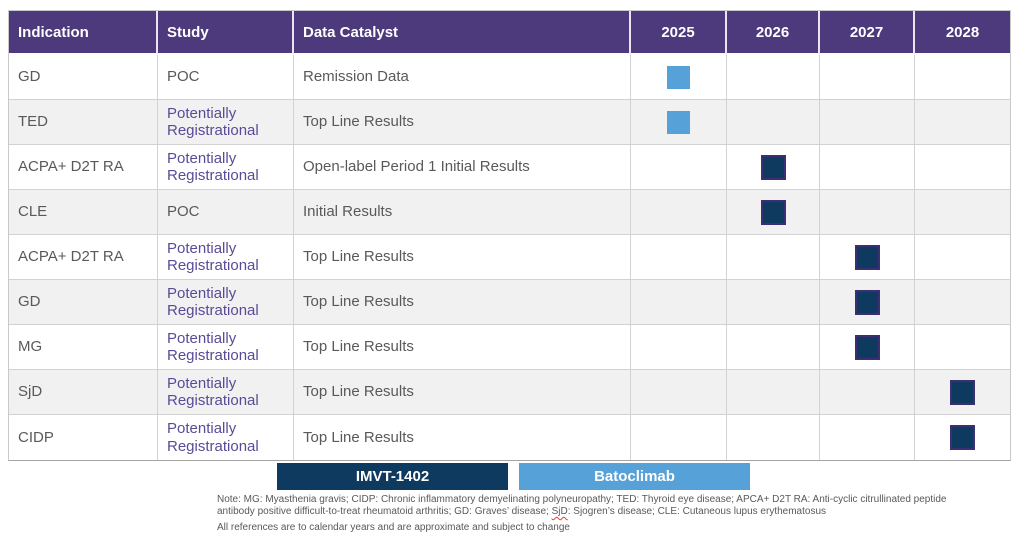 The height and width of the screenshot is (539, 1025). What do you see at coordinates (513, 476) in the screenshot?
I see `product-legend: IMVT-1402 Batoclimab` at bounding box center [513, 476].